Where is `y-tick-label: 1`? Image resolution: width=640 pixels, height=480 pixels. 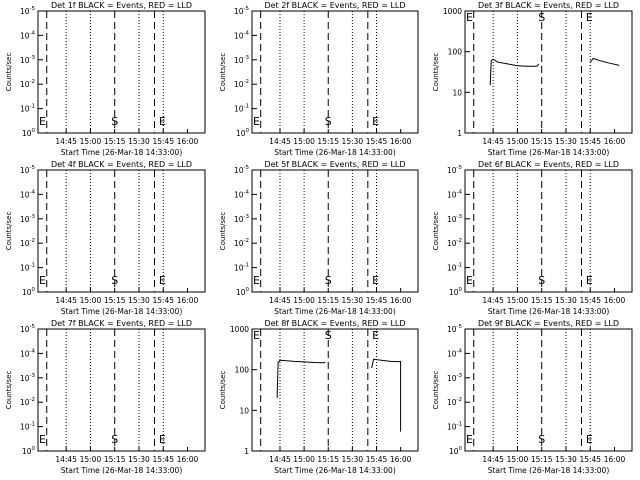
y-tick-label: 1 is located at coordinates (459, 133).